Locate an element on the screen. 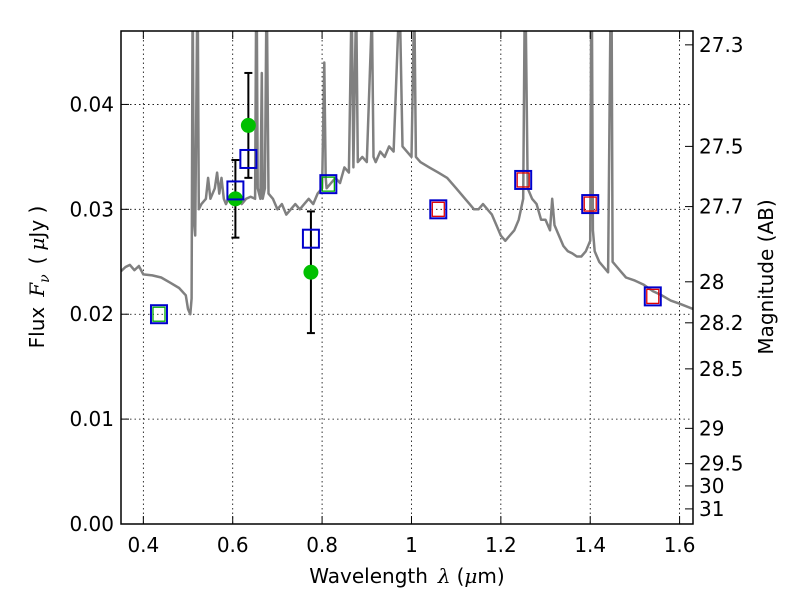 This screenshot has height=600, width=800. x-tick-label: 0.8 is located at coordinates (322, 545).